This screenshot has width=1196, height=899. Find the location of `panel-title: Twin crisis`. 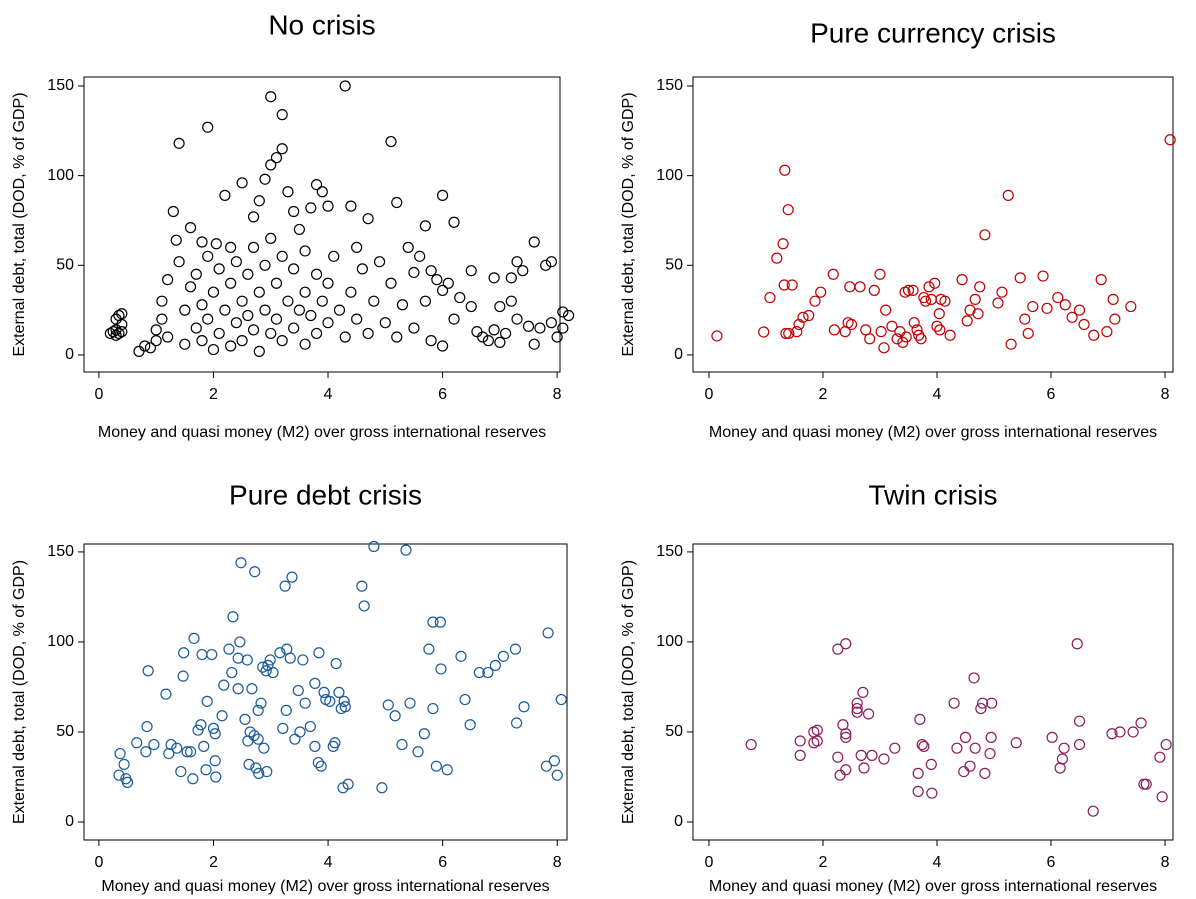

panel-title: Twin crisis is located at coordinates (932, 494).